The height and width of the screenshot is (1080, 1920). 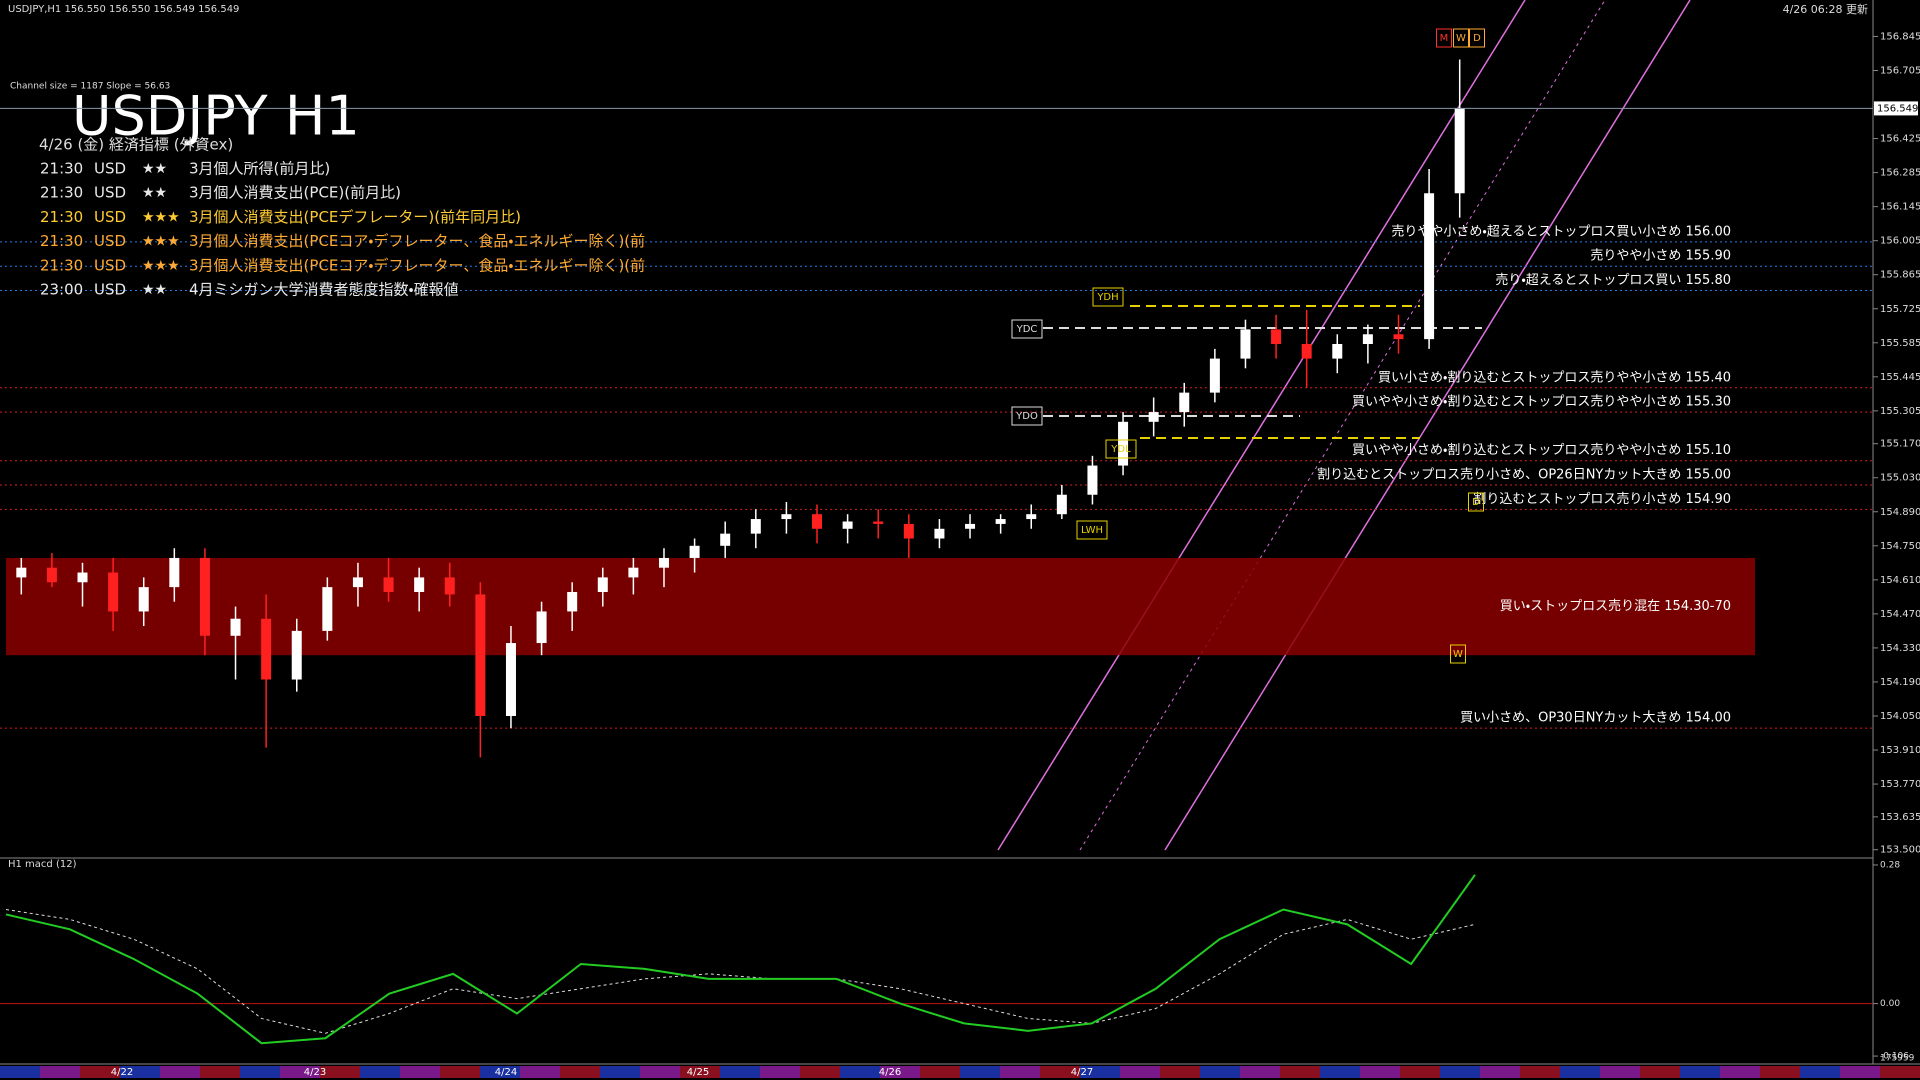 I want to click on marker-label: YDH, so click(x=1107, y=297).